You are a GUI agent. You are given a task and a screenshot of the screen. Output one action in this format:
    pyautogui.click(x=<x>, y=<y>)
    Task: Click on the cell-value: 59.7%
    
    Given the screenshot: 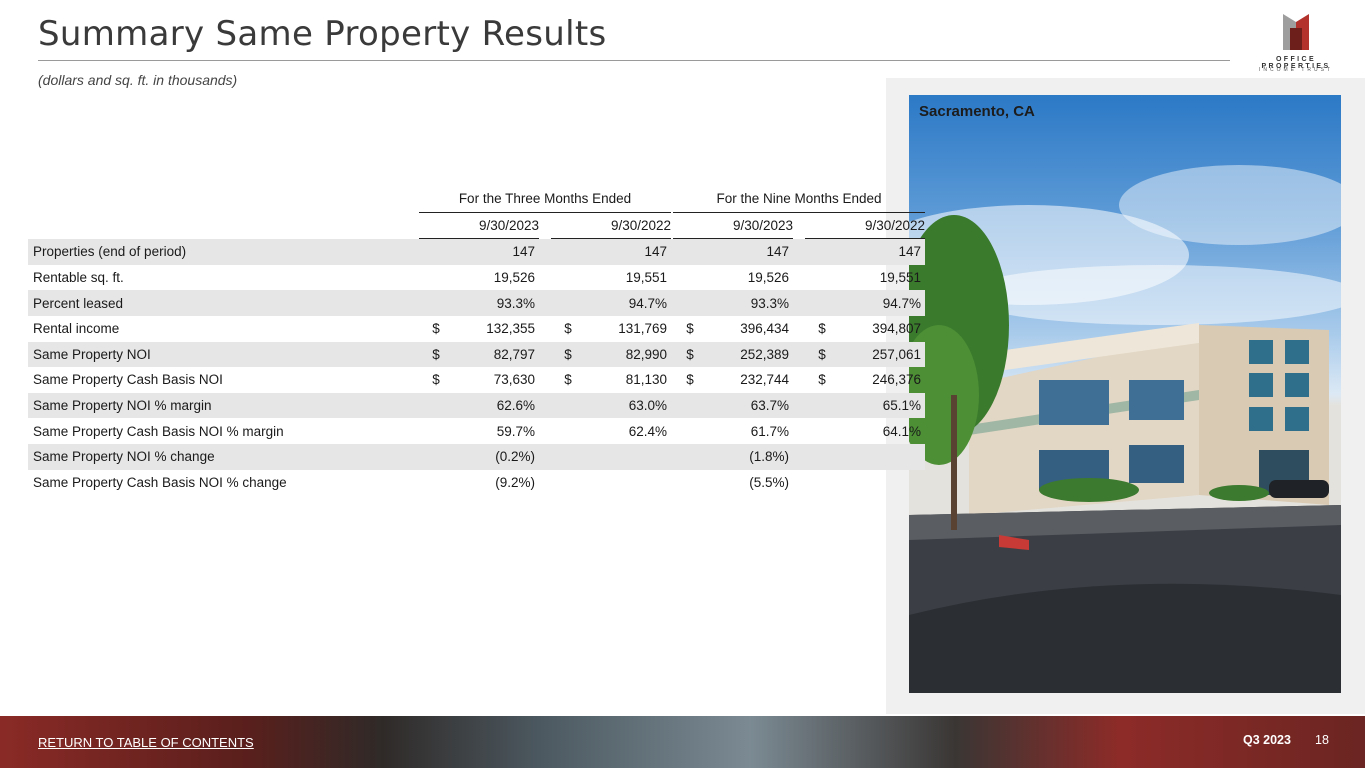 What is the action you would take?
    pyautogui.click(x=515, y=431)
    